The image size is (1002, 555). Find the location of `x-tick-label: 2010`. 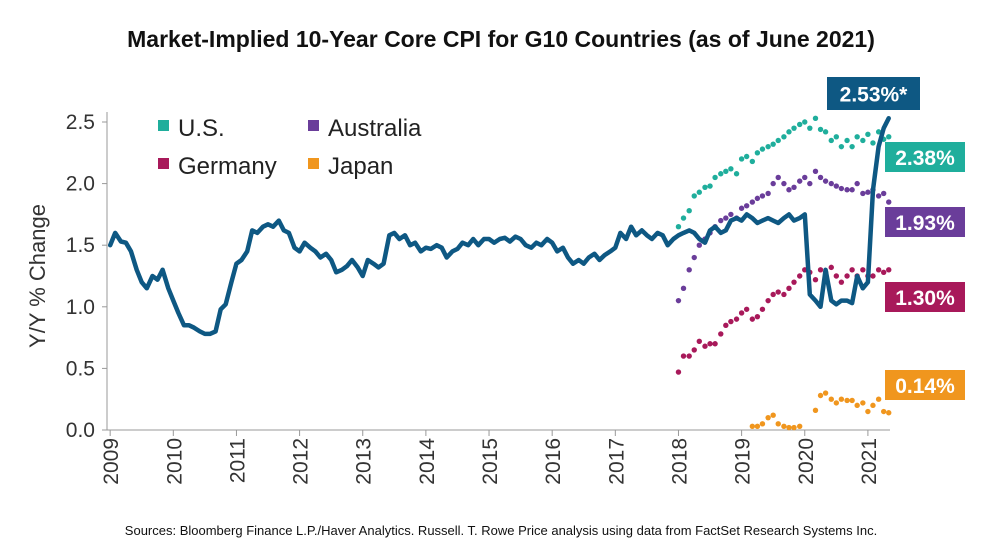

x-tick-label: 2010 is located at coordinates (174, 461).